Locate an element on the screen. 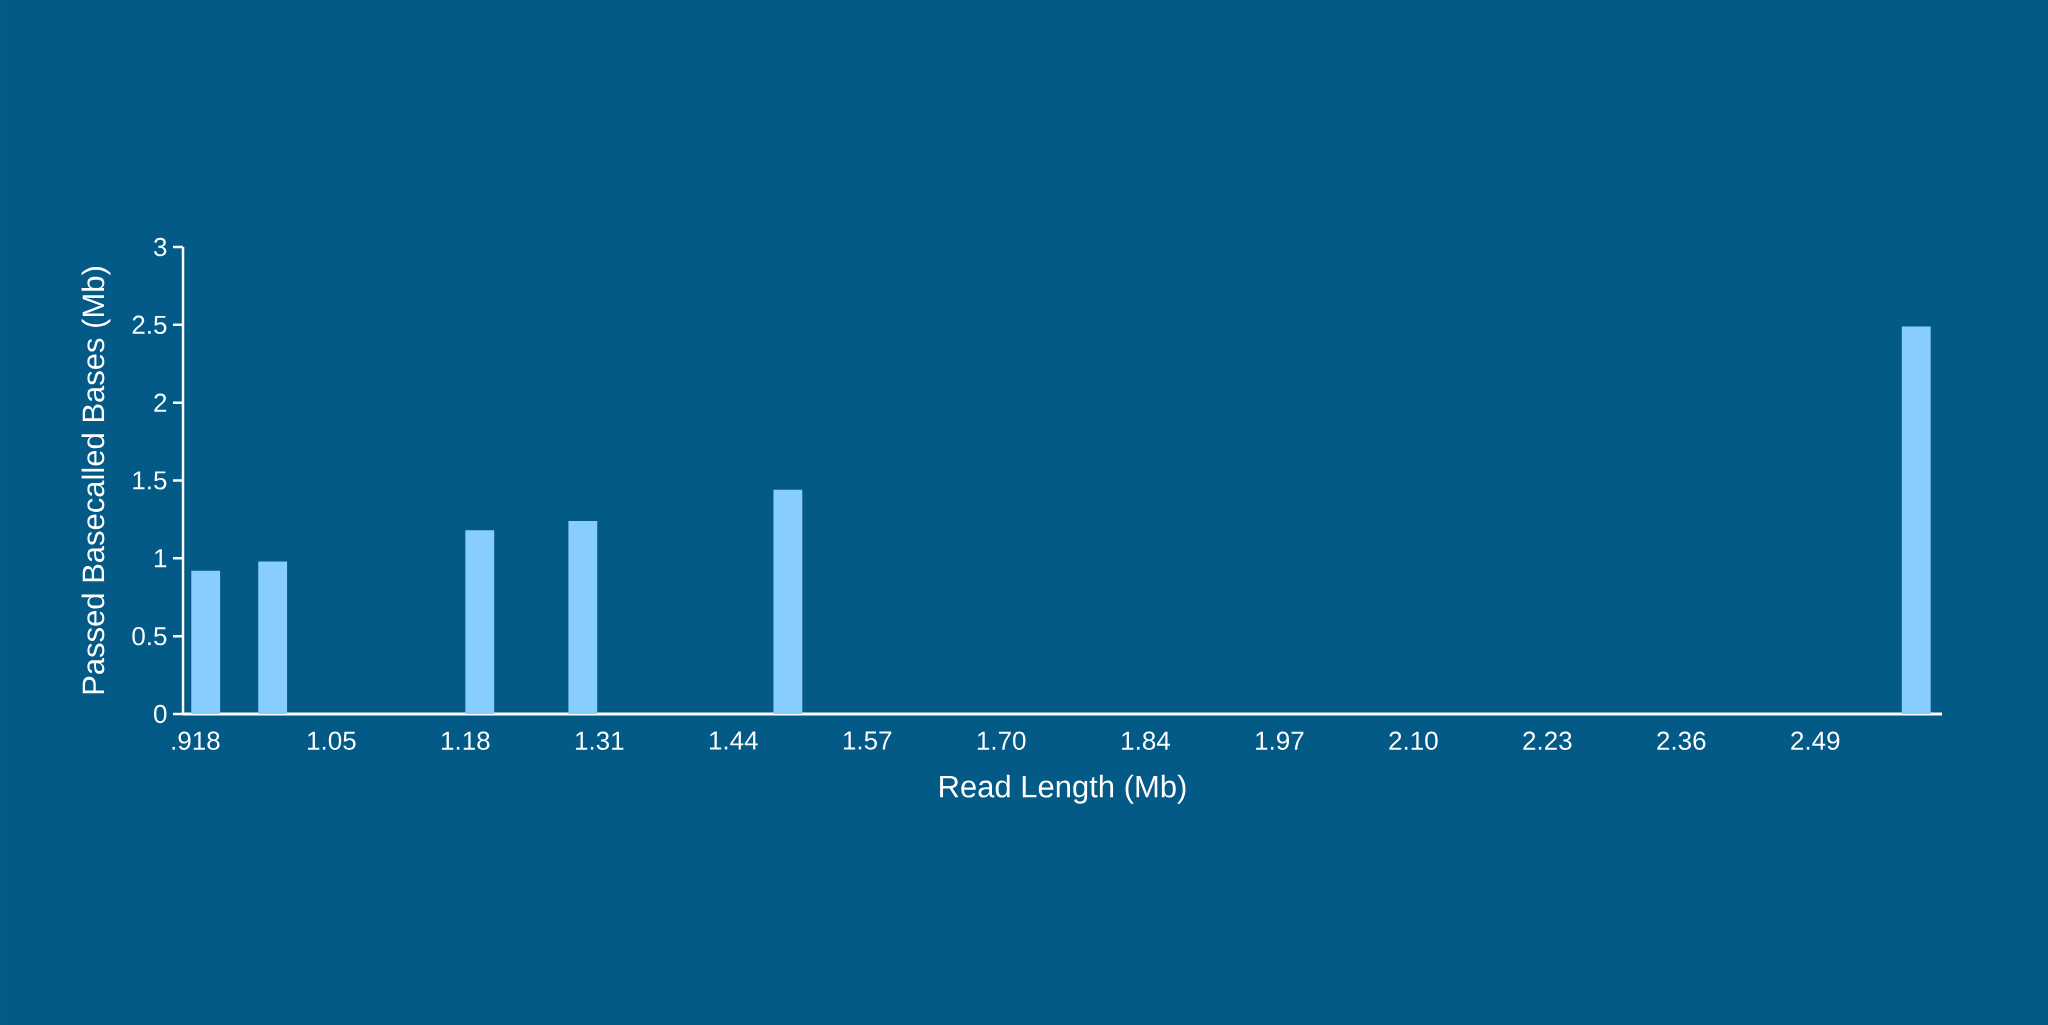 This screenshot has width=2048, height=1025. y-tick-label: 2.5 is located at coordinates (149, 325).